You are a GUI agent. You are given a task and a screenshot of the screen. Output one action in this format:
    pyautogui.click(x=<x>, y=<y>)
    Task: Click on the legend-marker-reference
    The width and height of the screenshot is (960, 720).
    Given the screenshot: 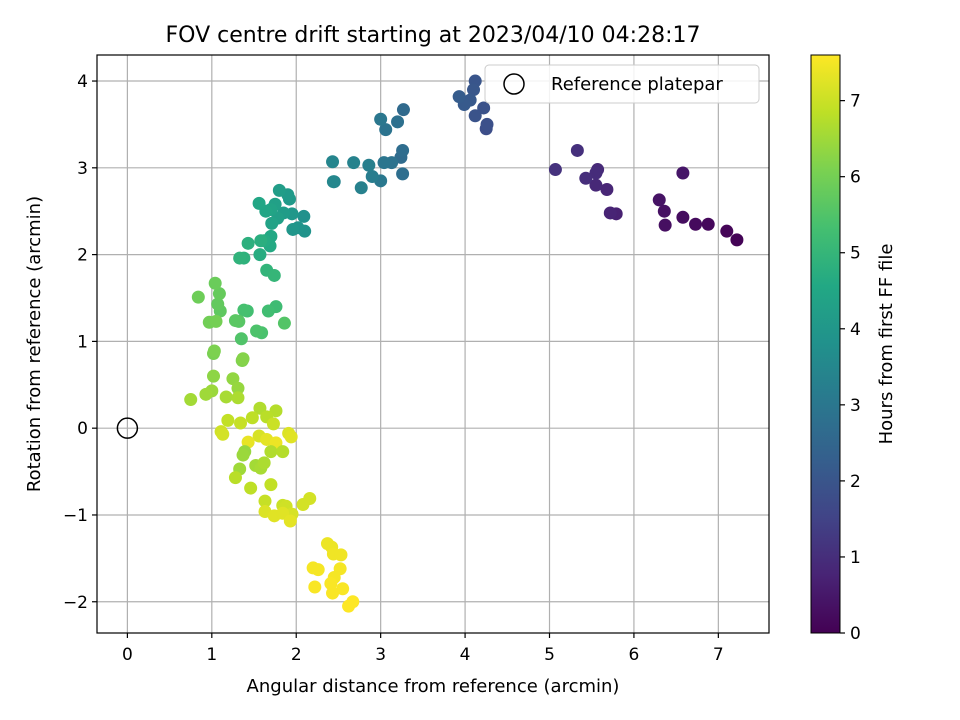 What is the action you would take?
    pyautogui.click(x=514, y=84)
    